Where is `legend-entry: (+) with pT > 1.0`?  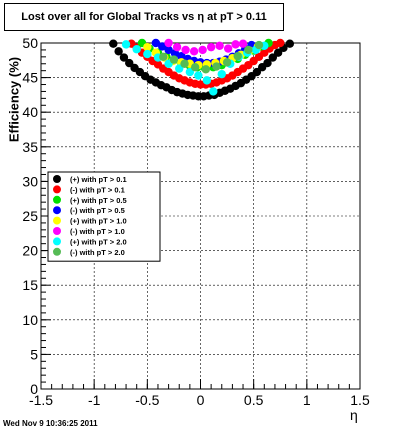 legend-entry: (+) with pT > 1.0 is located at coordinates (98, 221).